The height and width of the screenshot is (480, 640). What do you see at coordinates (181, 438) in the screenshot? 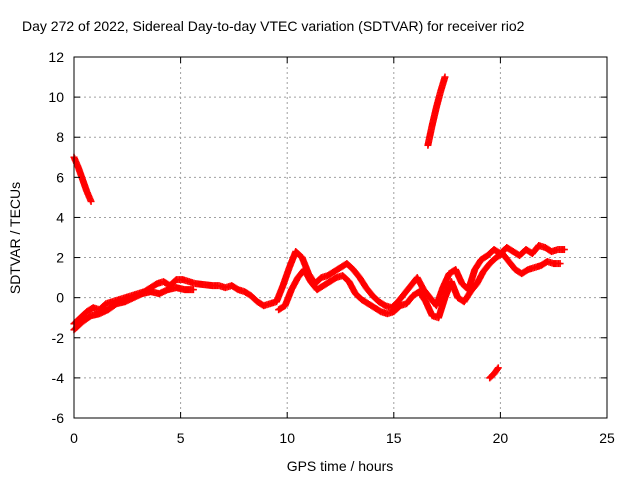
I see `x-tick-label: 5` at bounding box center [181, 438].